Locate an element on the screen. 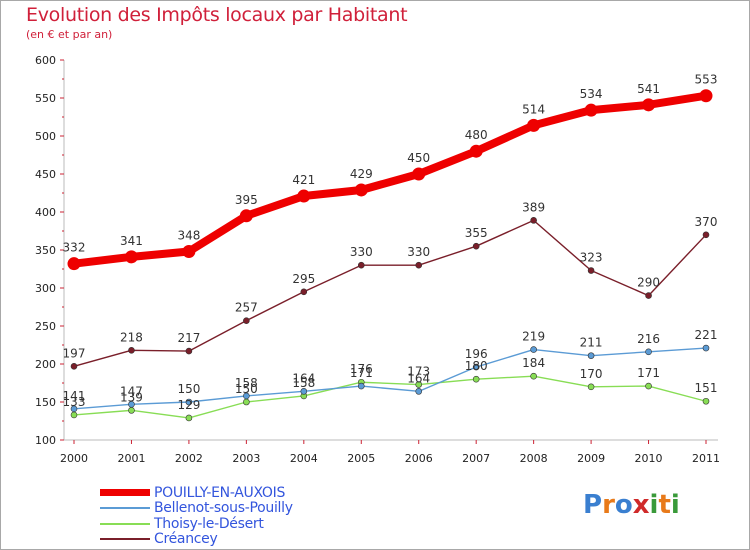 The height and width of the screenshot is (550, 750). x-tick-label: 2006 is located at coordinates (419, 458).